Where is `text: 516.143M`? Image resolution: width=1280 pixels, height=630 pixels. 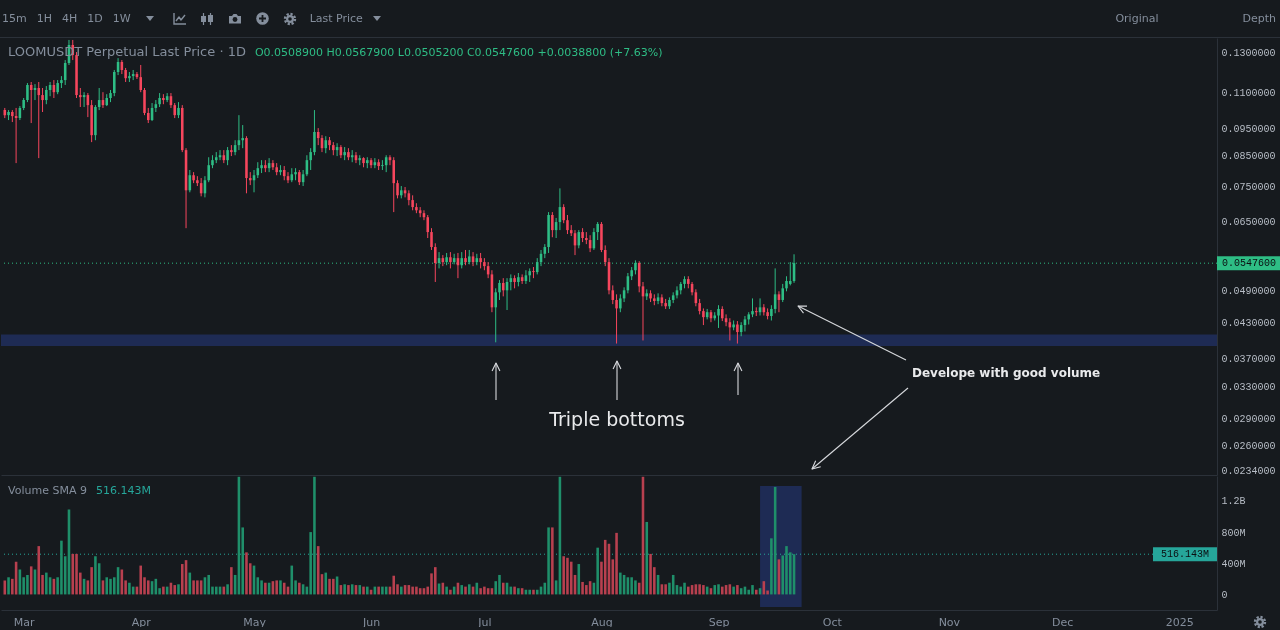
text: 516.143M is located at coordinates (123, 490).